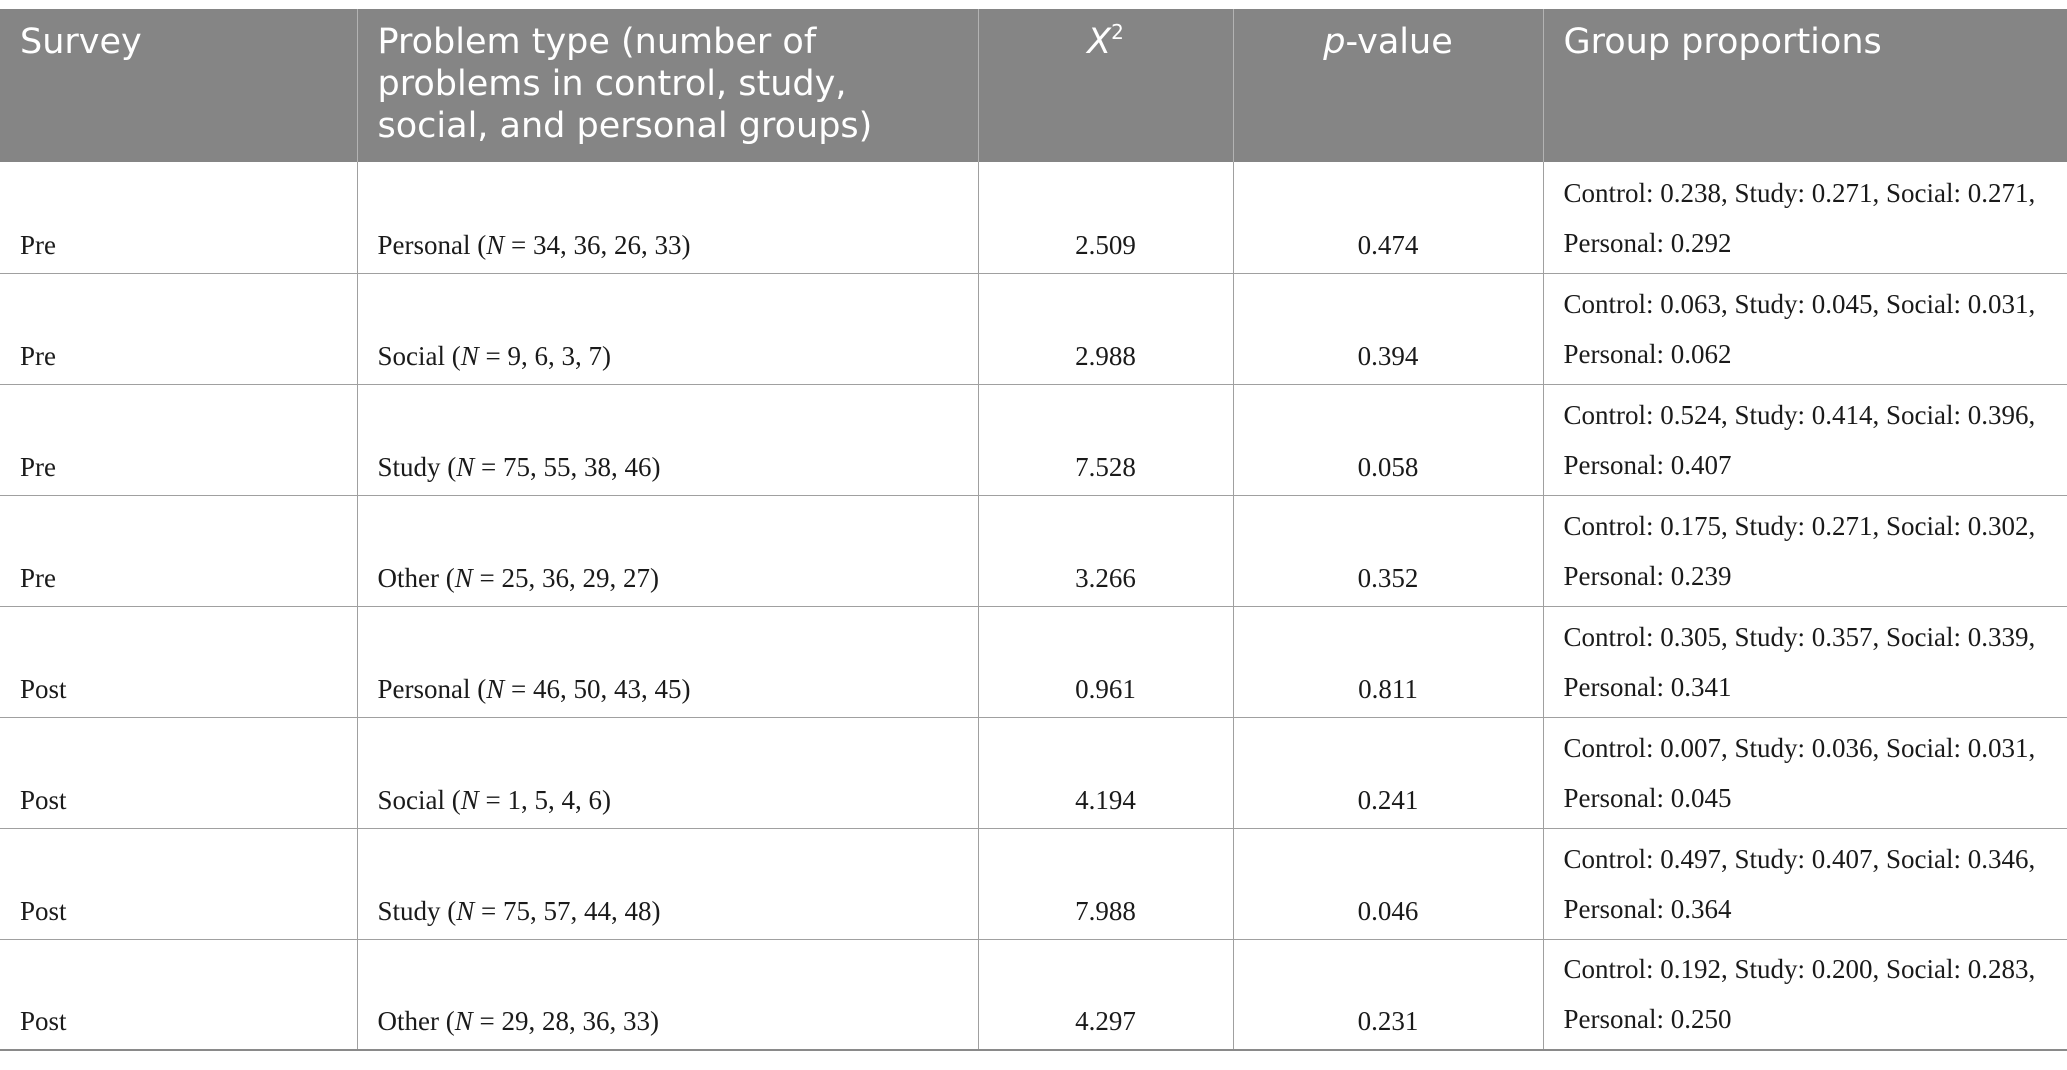 This screenshot has height=1070, width=2067. Describe the element at coordinates (1106, 218) in the screenshot. I see `cell-chi-square: 2.509` at that location.